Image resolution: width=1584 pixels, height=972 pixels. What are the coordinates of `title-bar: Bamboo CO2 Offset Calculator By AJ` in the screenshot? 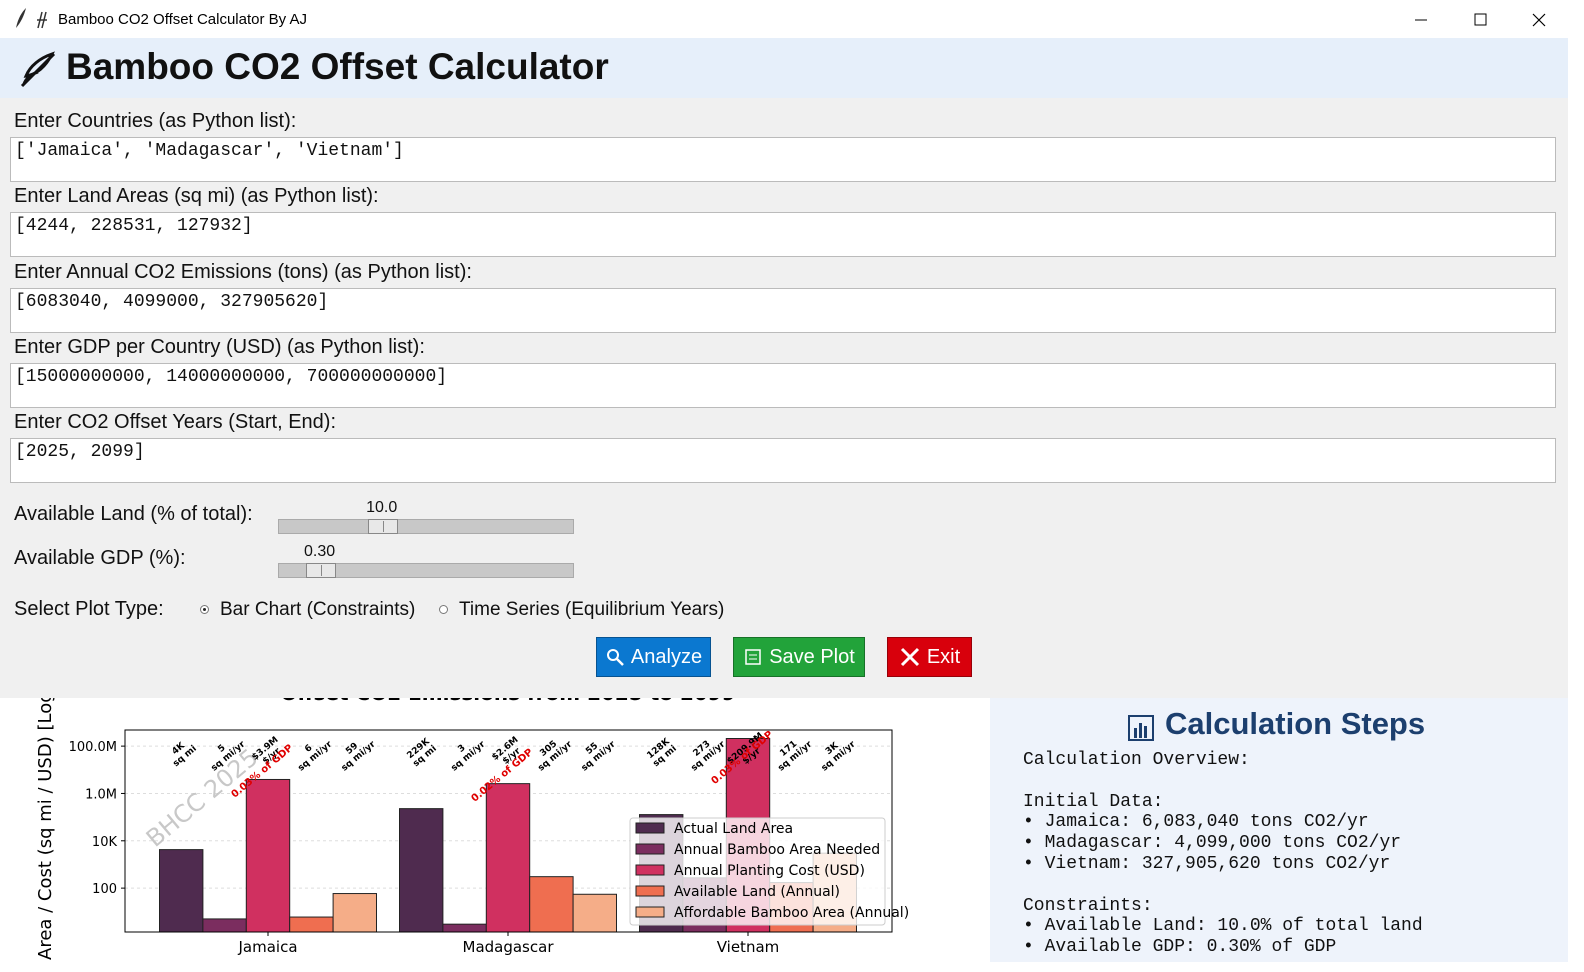 It's located at (784, 19).